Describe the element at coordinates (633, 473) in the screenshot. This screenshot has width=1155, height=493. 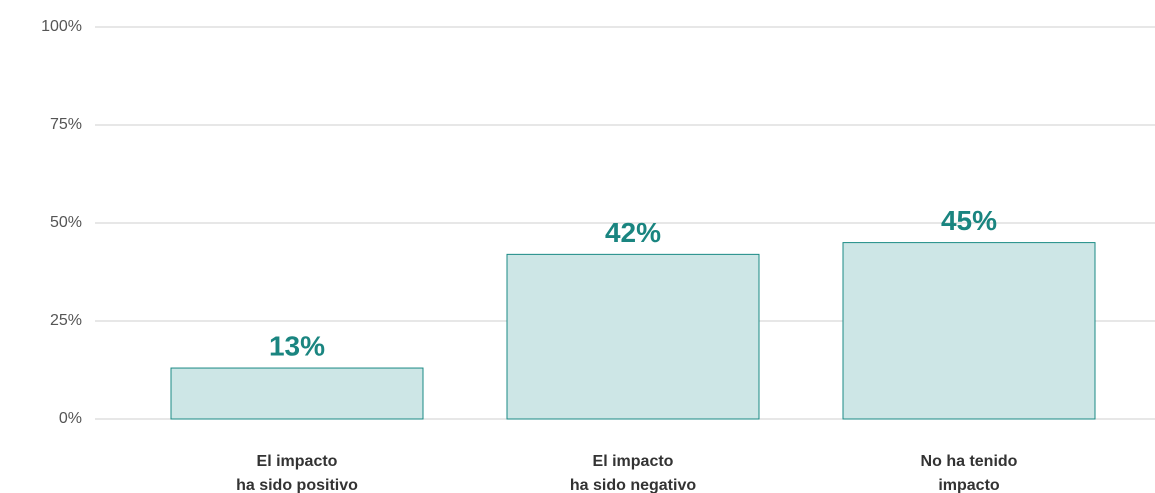
I see `x-tick-label: El impacto ha sido negativo` at that location.